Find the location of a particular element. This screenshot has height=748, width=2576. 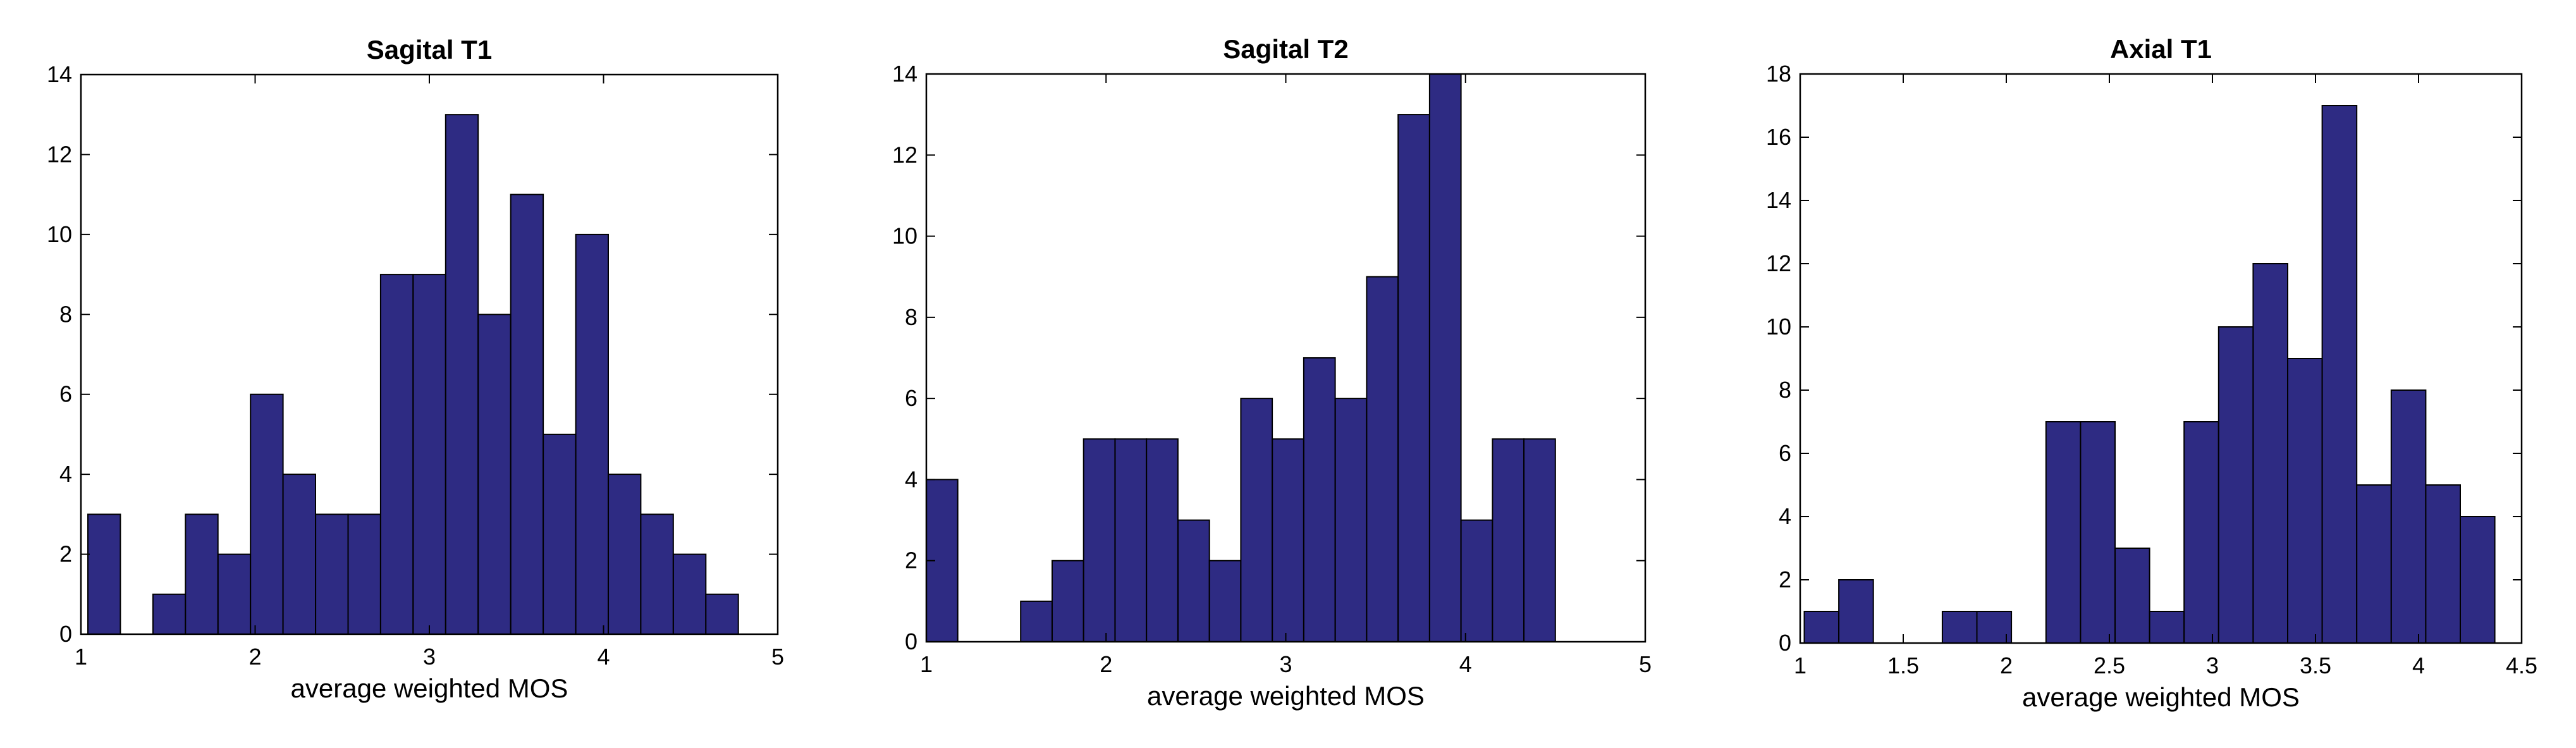

chart-title: Sagital T2 is located at coordinates (1285, 49).